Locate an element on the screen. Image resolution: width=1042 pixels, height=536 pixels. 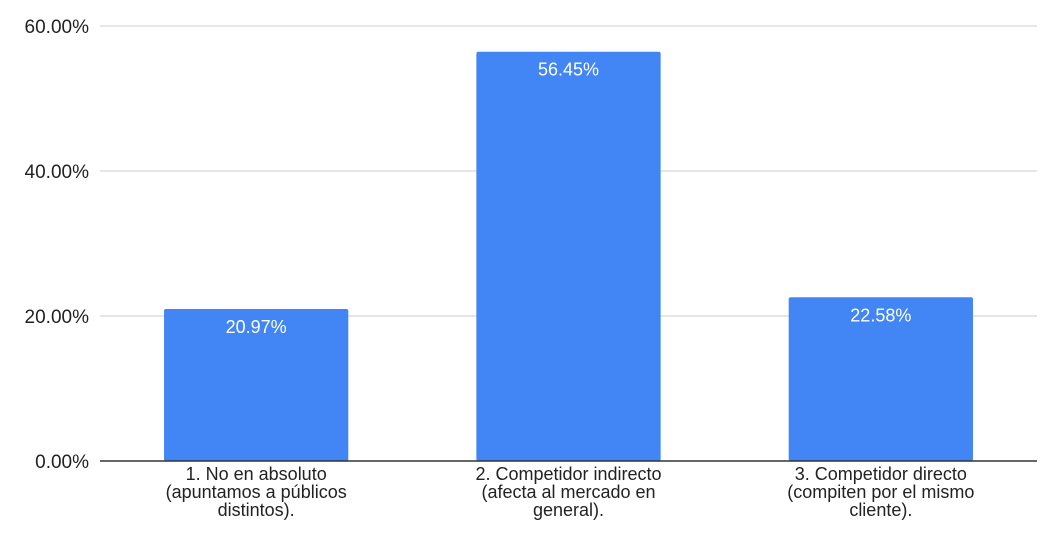
x-tick-label-line: 2. Competidor indirecto is located at coordinates (568, 474).